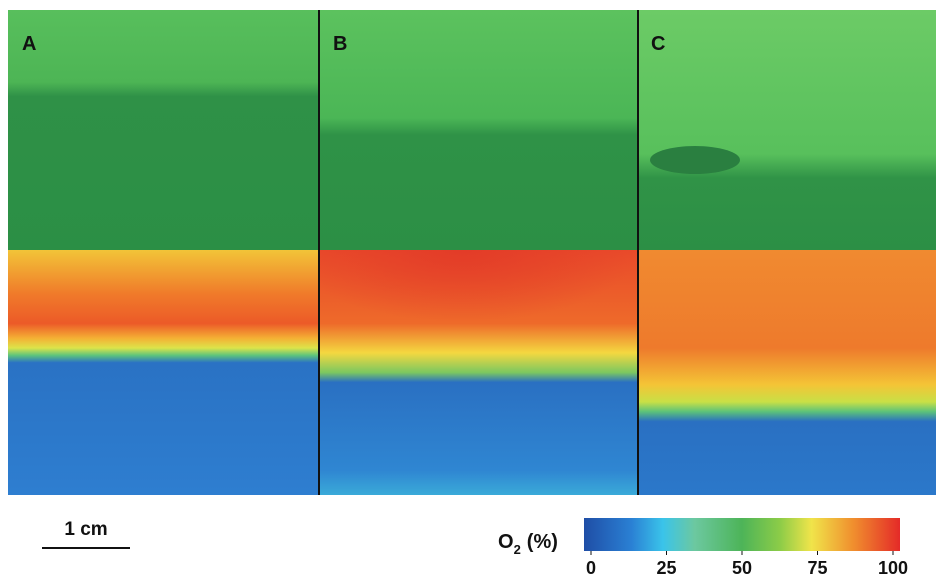 This screenshot has height=583, width=942. I want to click on colorbar-title-main: O, so click(506, 542).